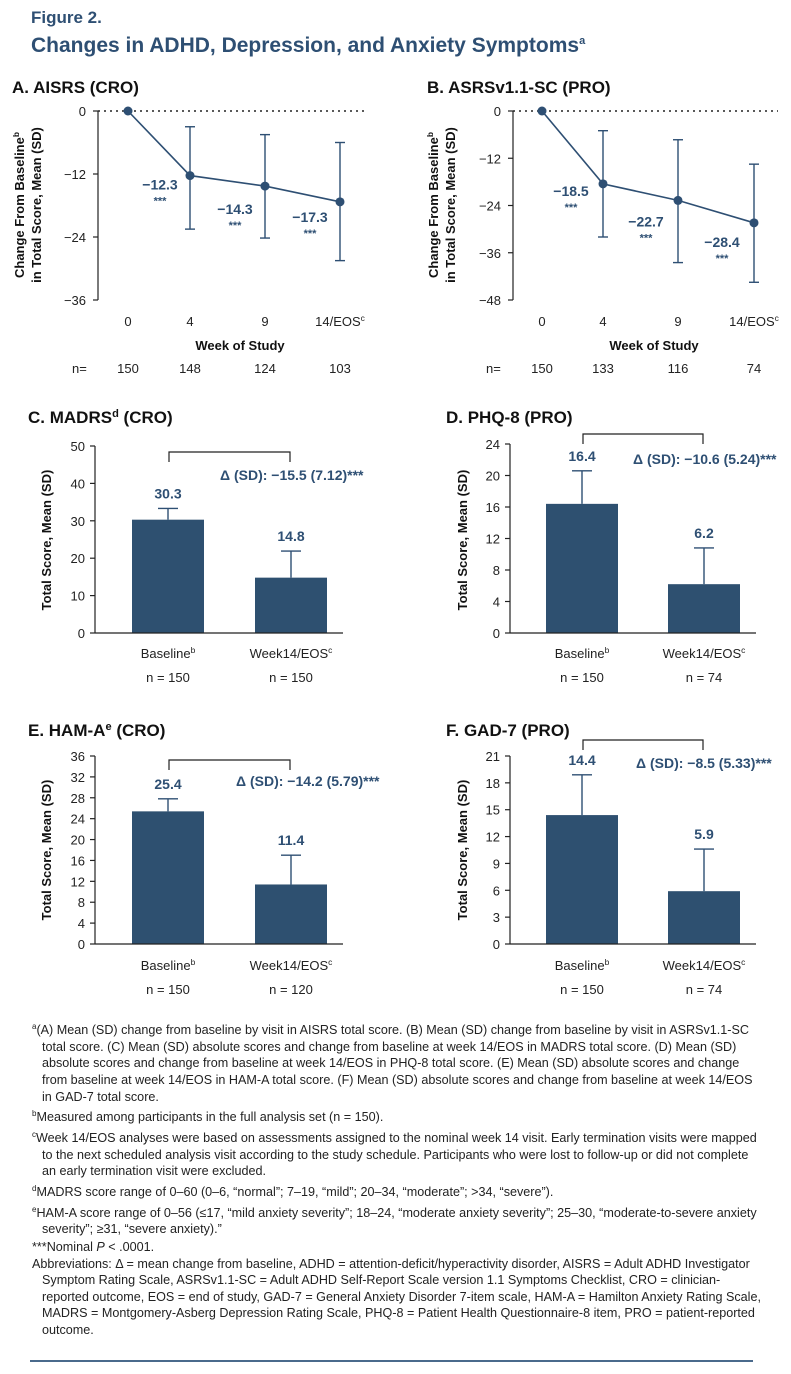  Describe the element at coordinates (291, 840) in the screenshot. I see `data-label: 11.4` at that location.